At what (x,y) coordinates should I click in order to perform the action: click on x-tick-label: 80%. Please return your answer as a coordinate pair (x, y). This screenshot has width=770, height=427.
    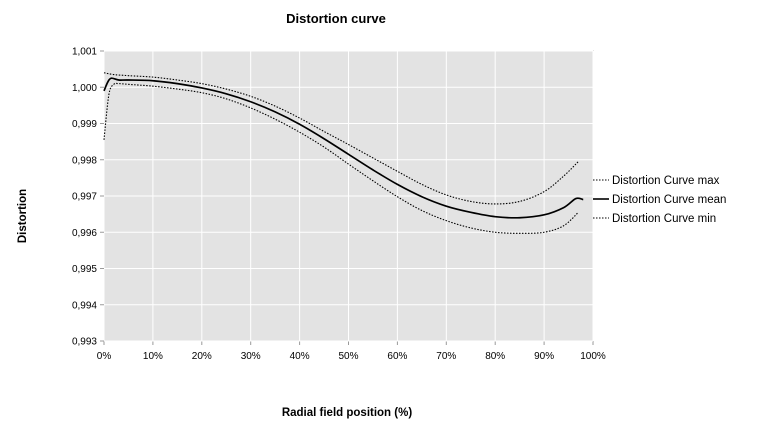
    Looking at the image, I should click on (495, 356).